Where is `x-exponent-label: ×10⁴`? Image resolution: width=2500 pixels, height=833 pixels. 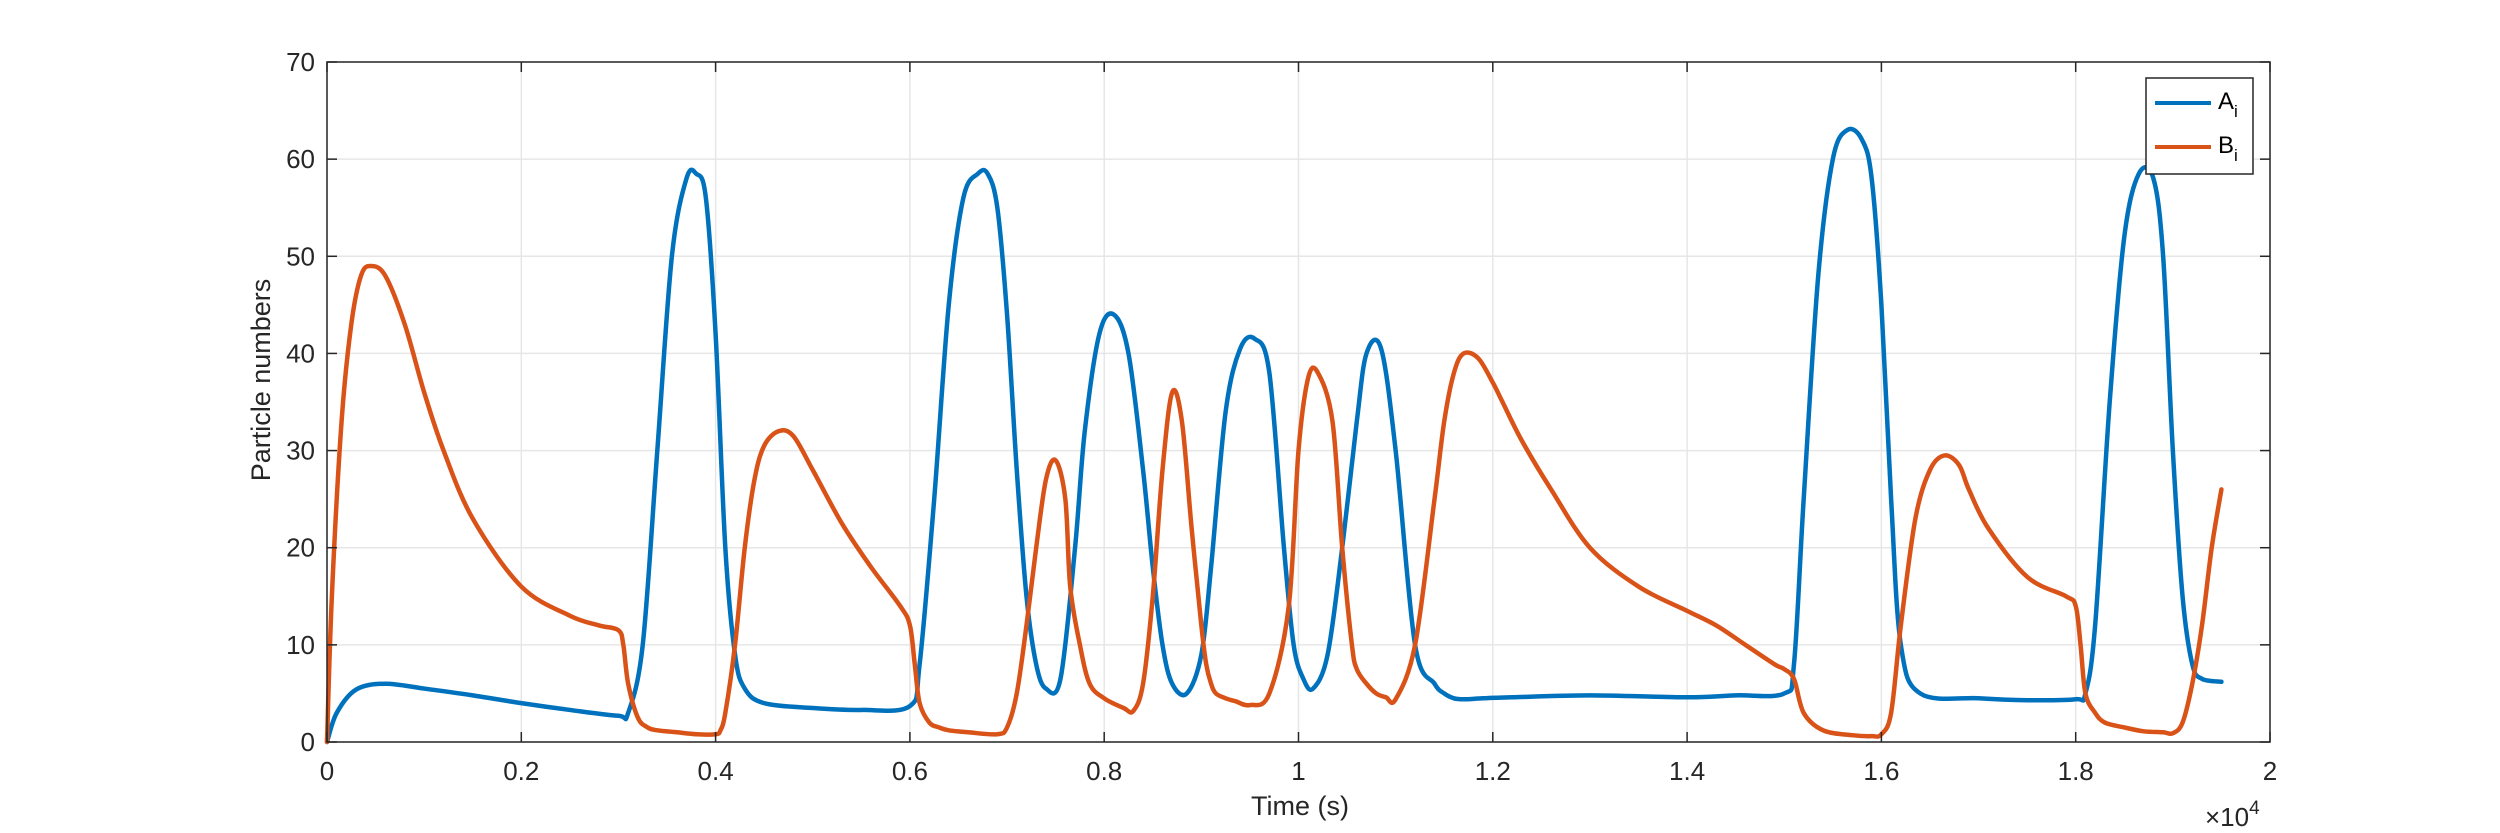 x-exponent-label: ×10⁴ is located at coordinates (2232, 815).